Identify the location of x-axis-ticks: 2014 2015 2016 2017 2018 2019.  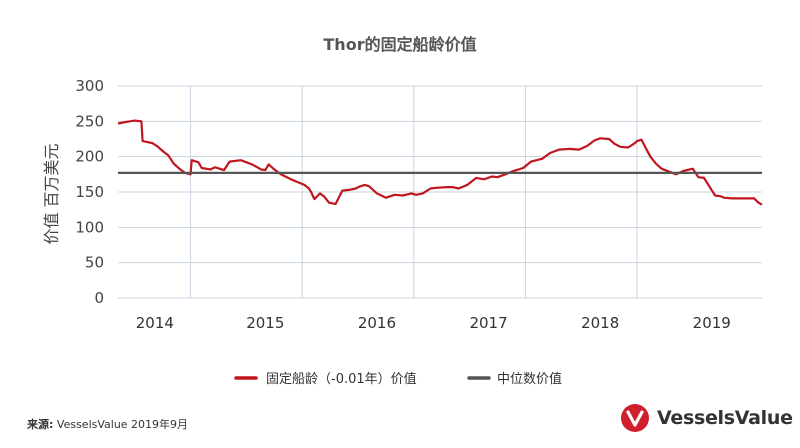
(433, 323).